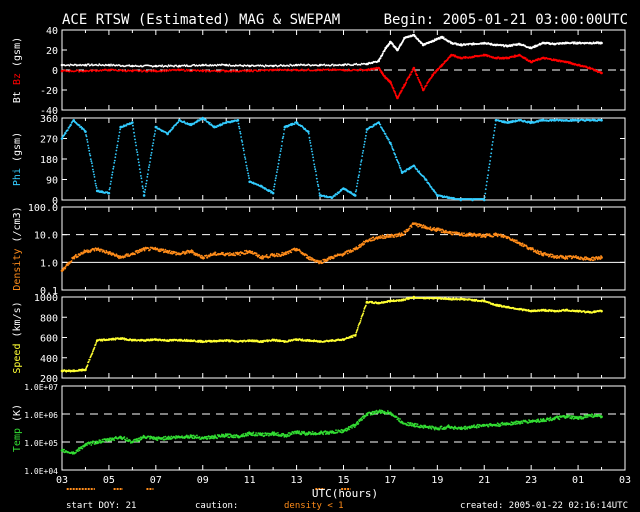 The width and height of the screenshot is (640, 512). I want to click on y-tick-label: 180, so click(49, 160).